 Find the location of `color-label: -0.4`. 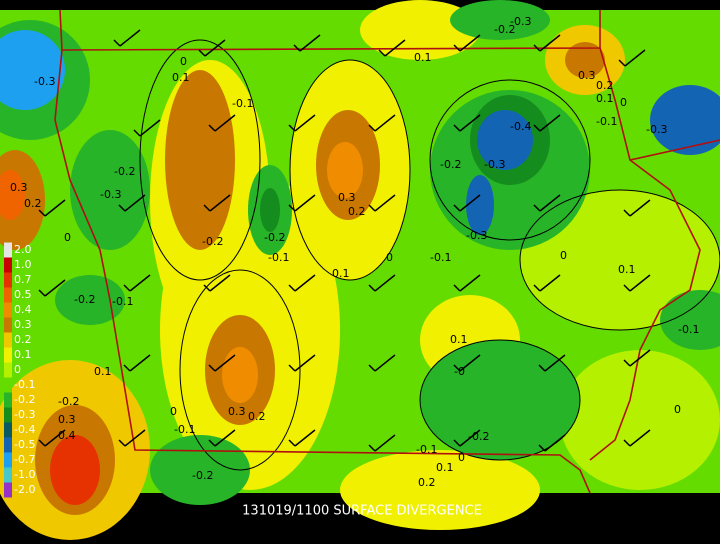

color-label: -0.4 is located at coordinates (24, 429).